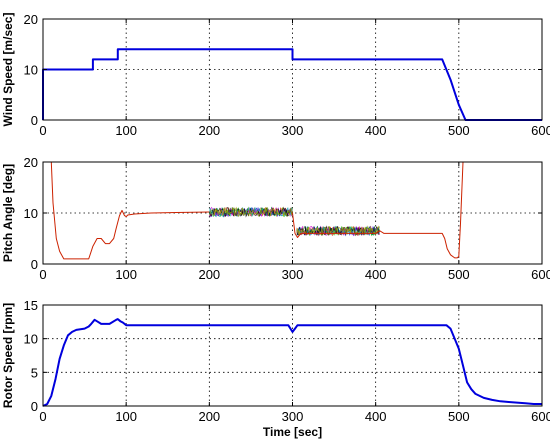 The height and width of the screenshot is (444, 550). I want to click on y-axis-label: Rotor Speed [rpm], so click(8, 355).